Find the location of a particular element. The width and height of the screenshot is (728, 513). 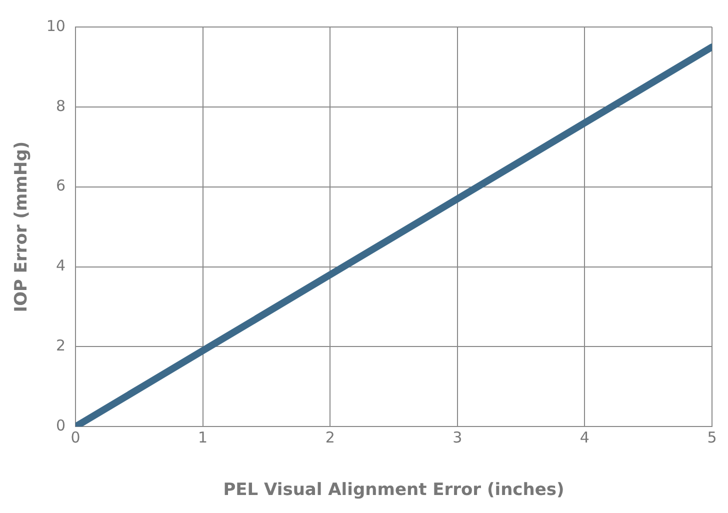

x-tick-label: 5 is located at coordinates (712, 437).